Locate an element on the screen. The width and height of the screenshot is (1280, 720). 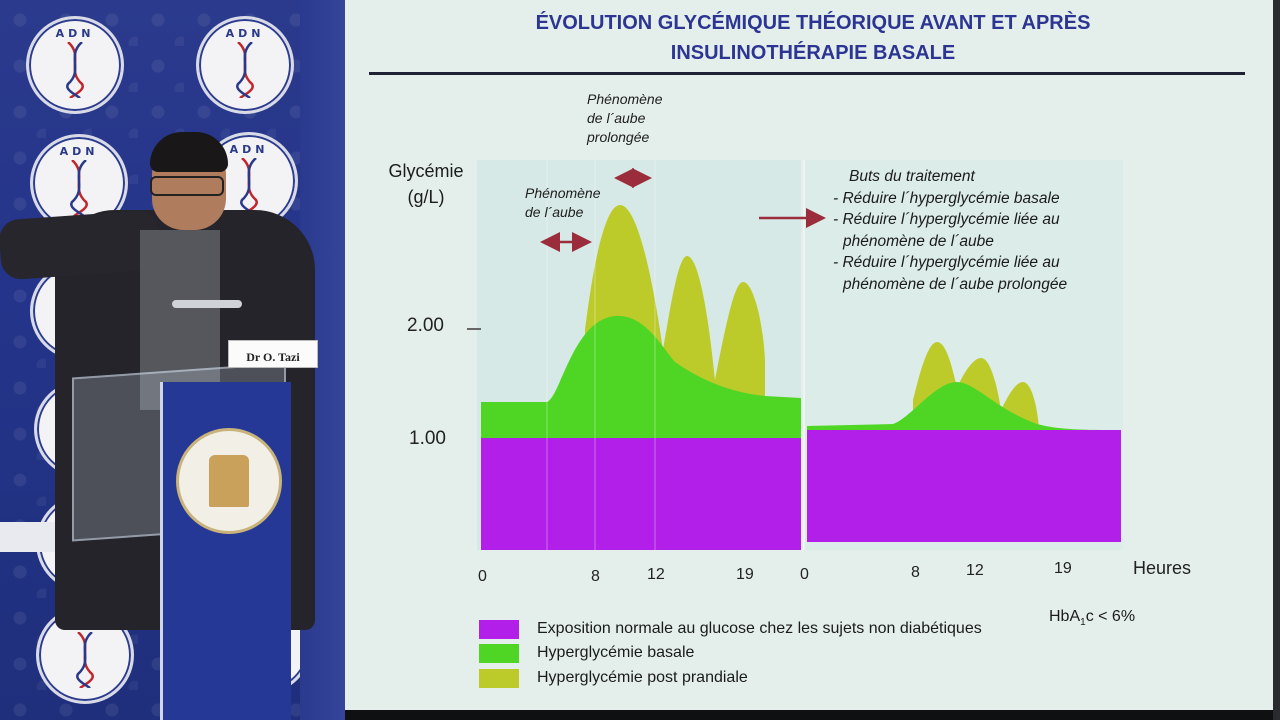
slide-title-line2: INSULINOTHÉRAPIE BASALE is located at coordinates (813, 53).